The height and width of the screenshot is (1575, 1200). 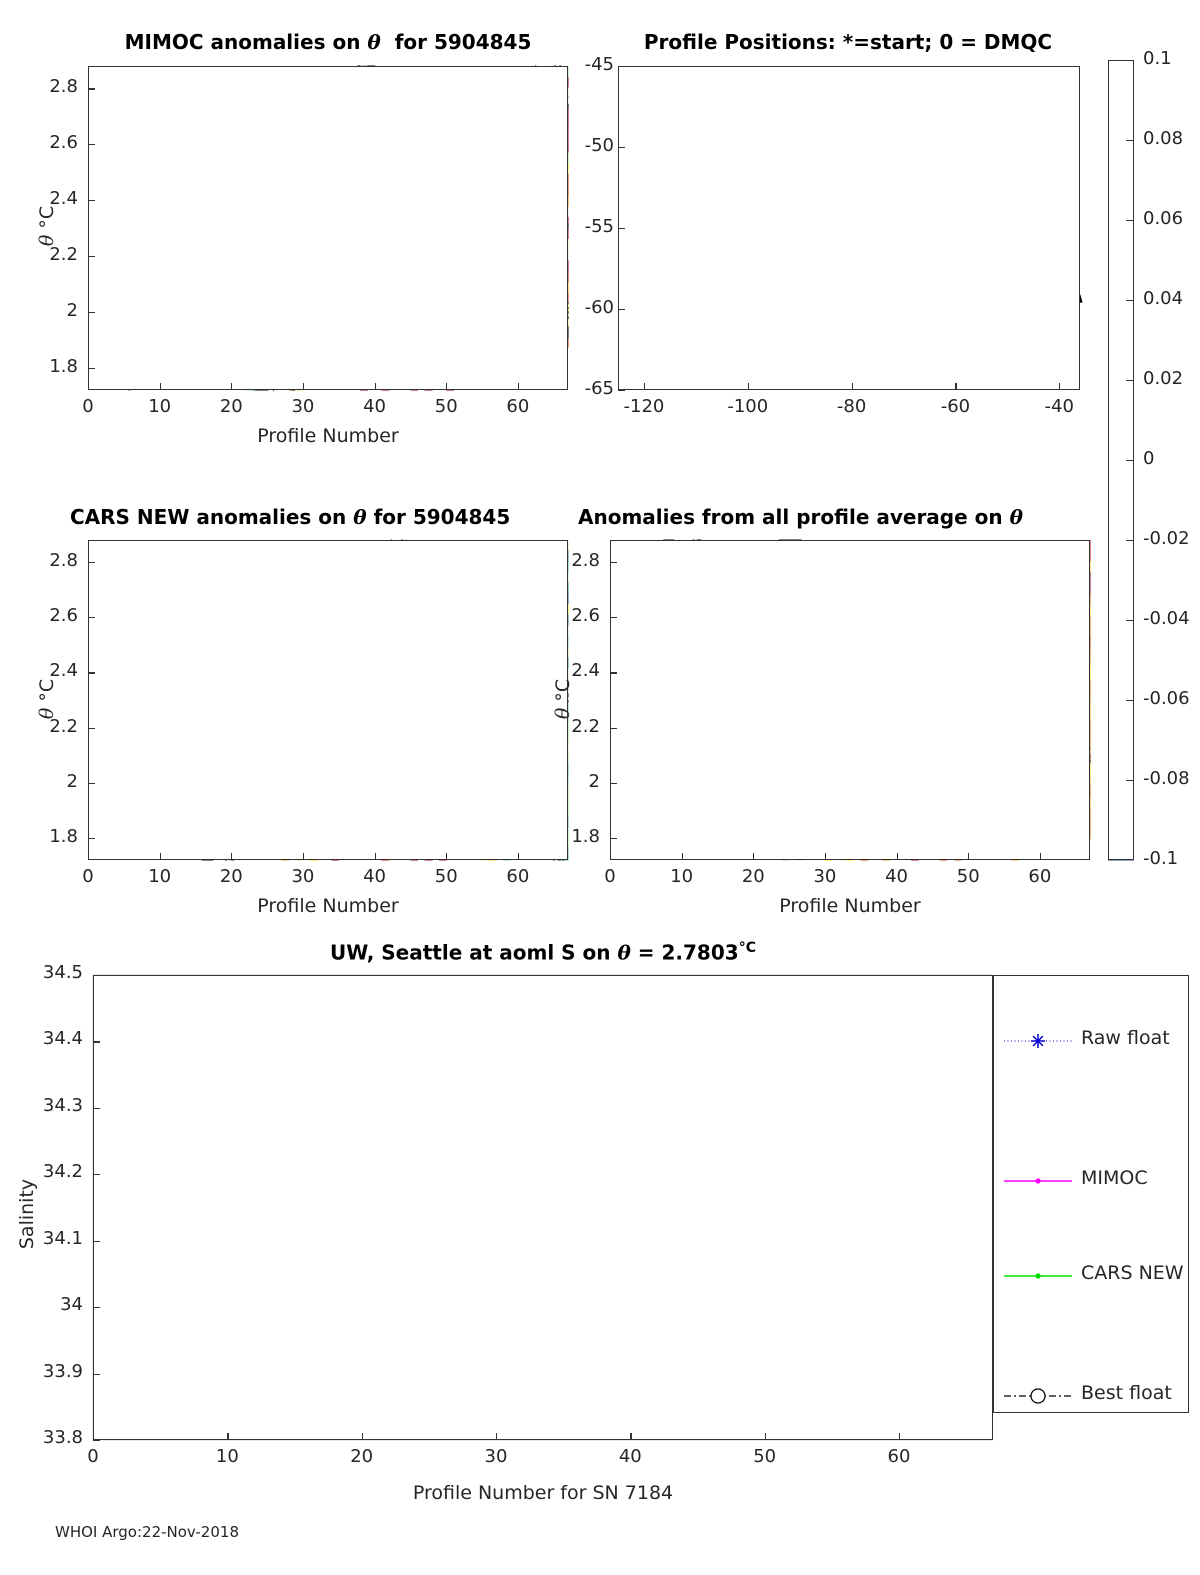 I want to click on salinity-x-tick: 60, so click(x=899, y=1456).